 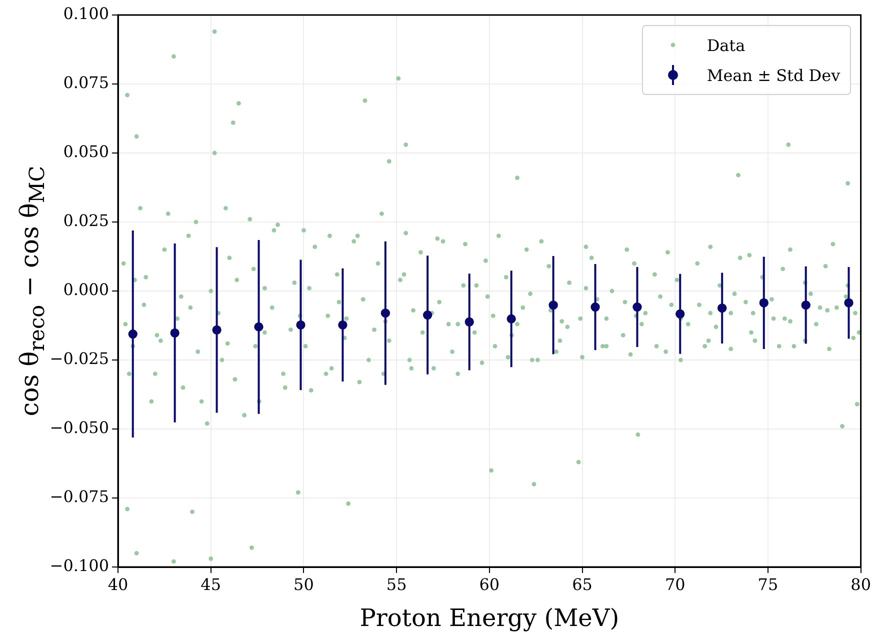 I want to click on y-tick-label: 0.075, so click(x=86, y=82).